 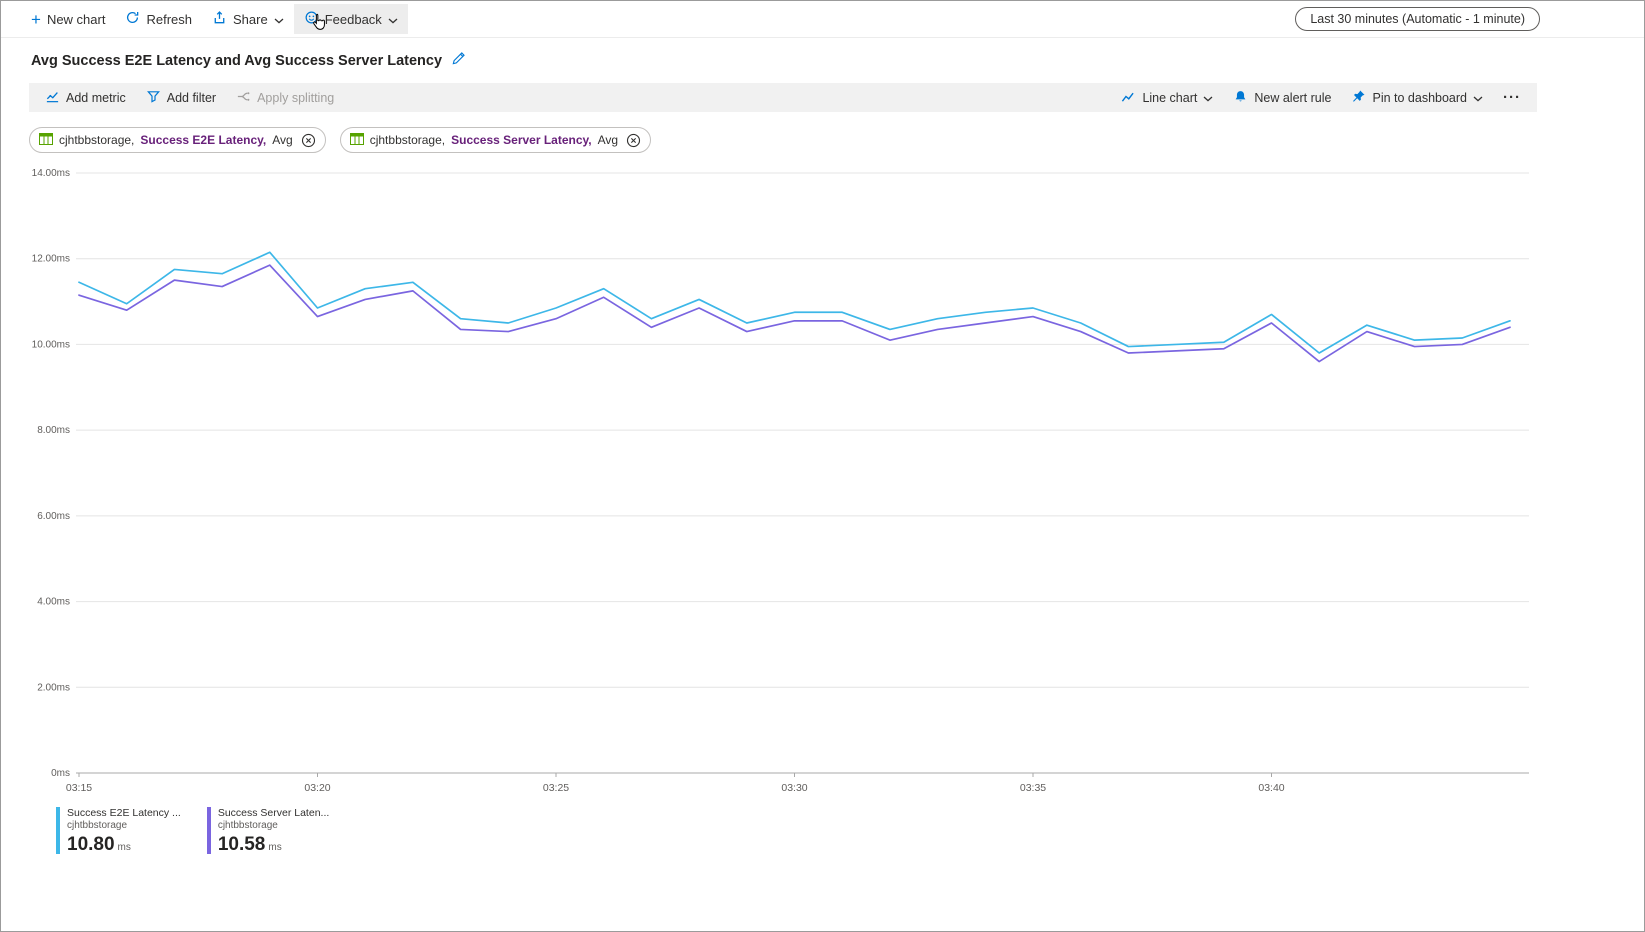 What do you see at coordinates (76, 19) in the screenshot?
I see `new-chart-label: New chart` at bounding box center [76, 19].